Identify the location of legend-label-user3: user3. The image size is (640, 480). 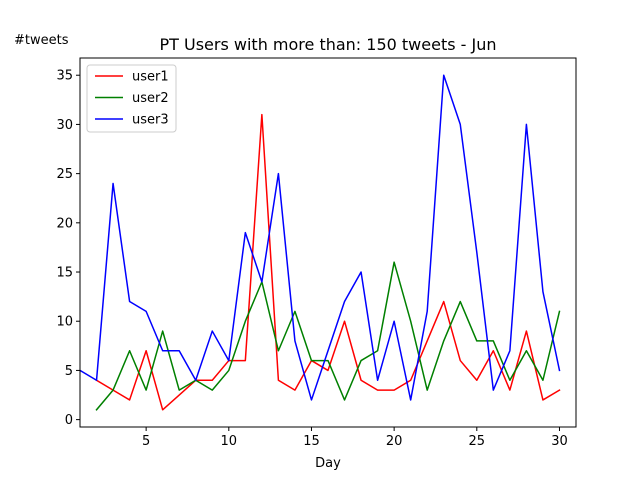
(150, 120).